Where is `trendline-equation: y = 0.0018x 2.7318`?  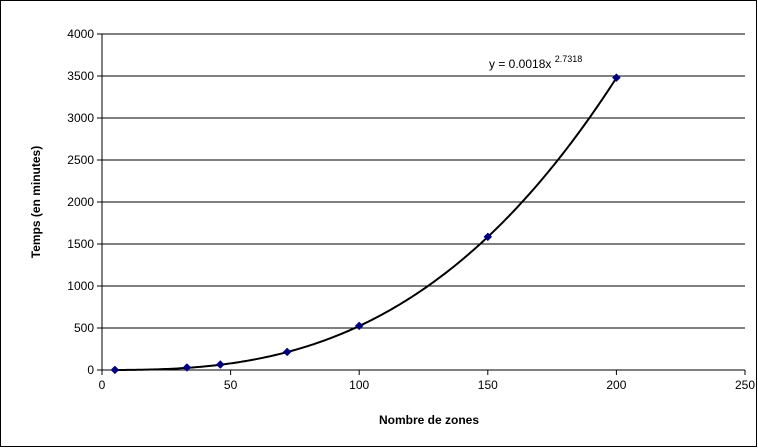 trendline-equation: y = 0.0018x 2.7318 is located at coordinates (535, 62).